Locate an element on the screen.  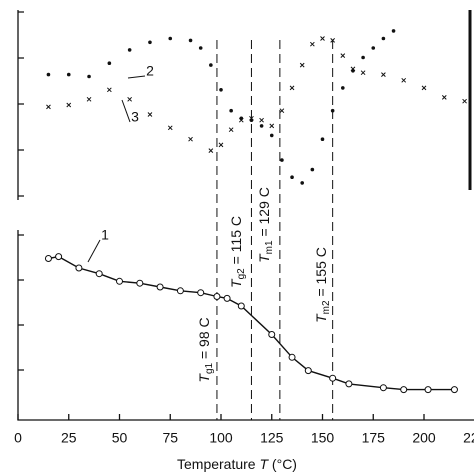
x-tick-label: 200 is located at coordinates (424, 438).